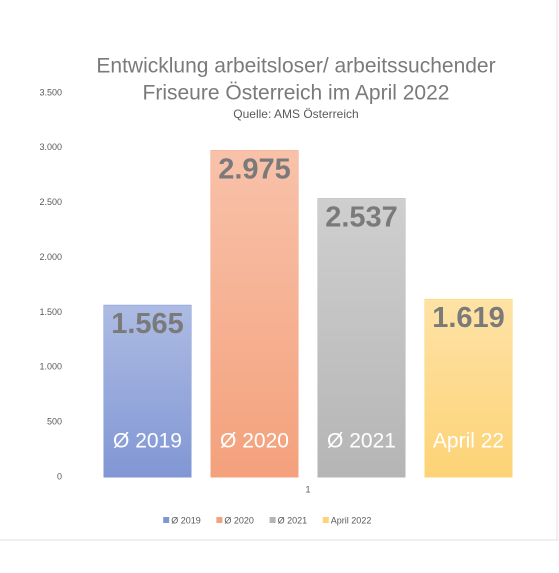  Describe the element at coordinates (59, 476) in the screenshot. I see `y-tick-label: 0` at that location.